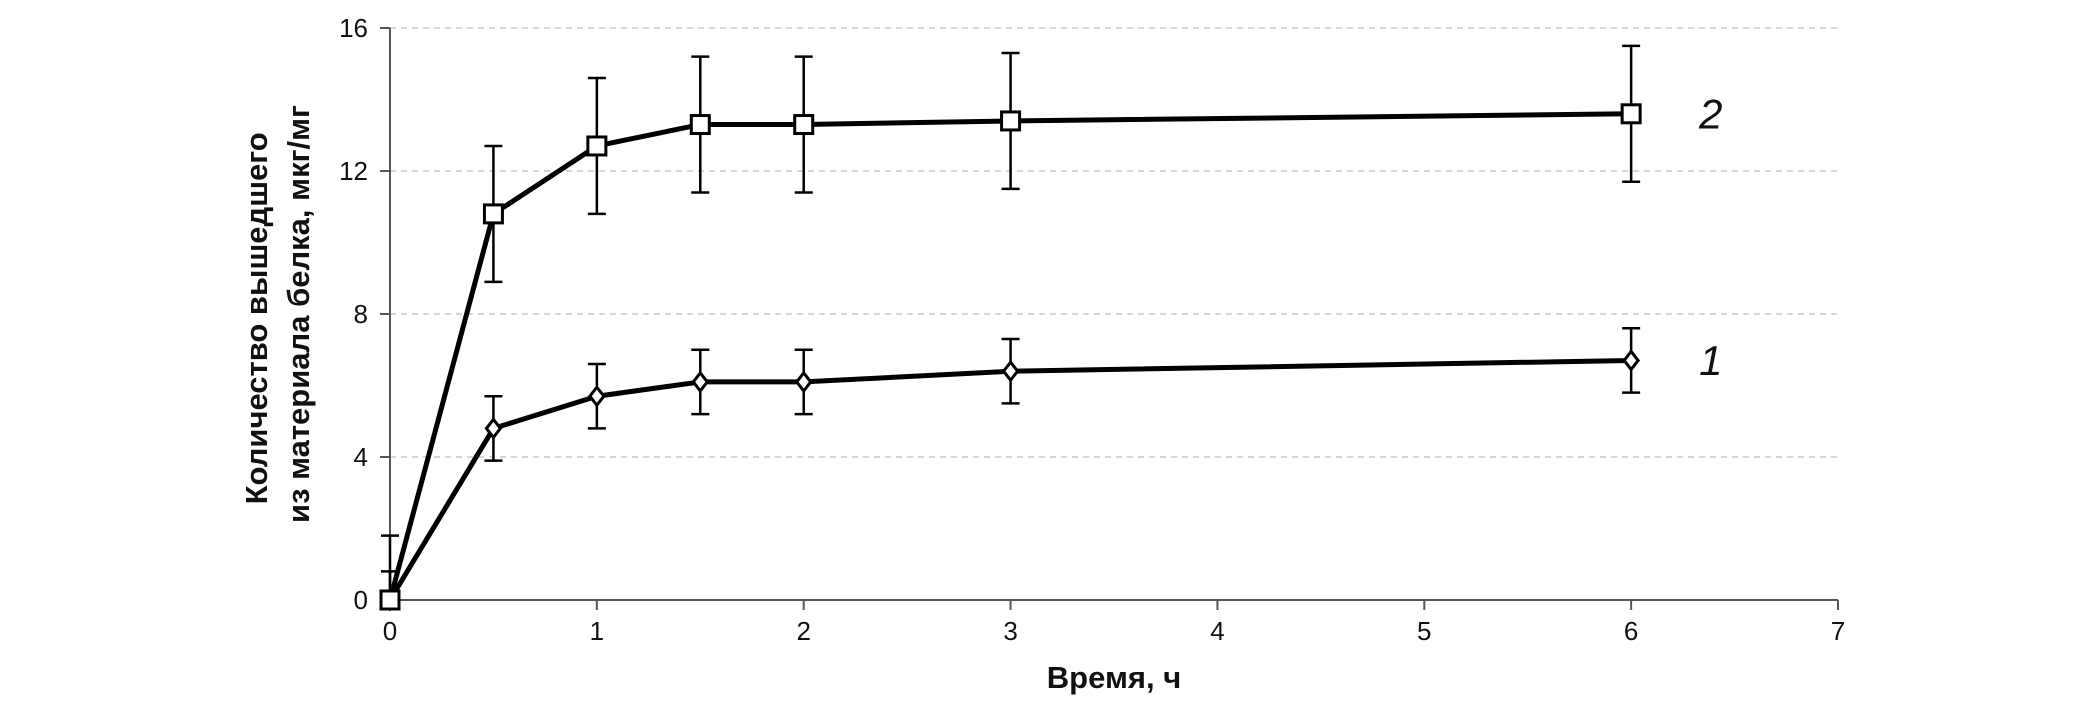 The width and height of the screenshot is (2091, 720). What do you see at coordinates (1838, 631) in the screenshot?
I see `x-tick-label: 7` at bounding box center [1838, 631].